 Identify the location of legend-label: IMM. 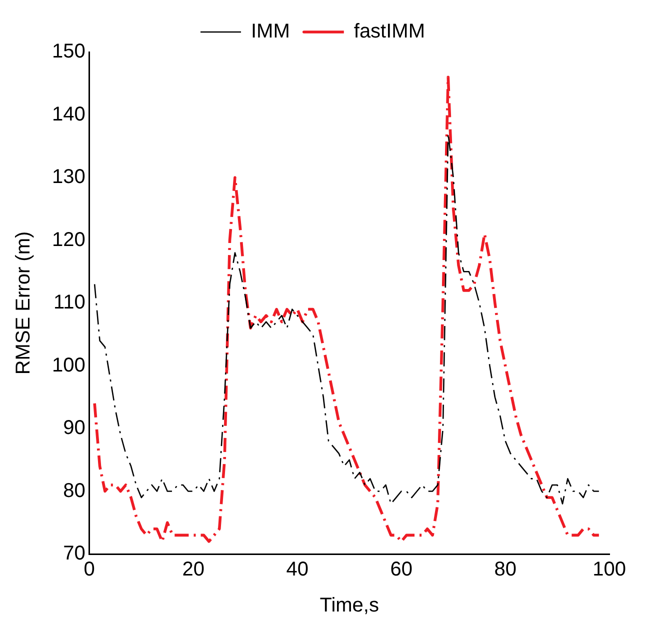
(270, 31).